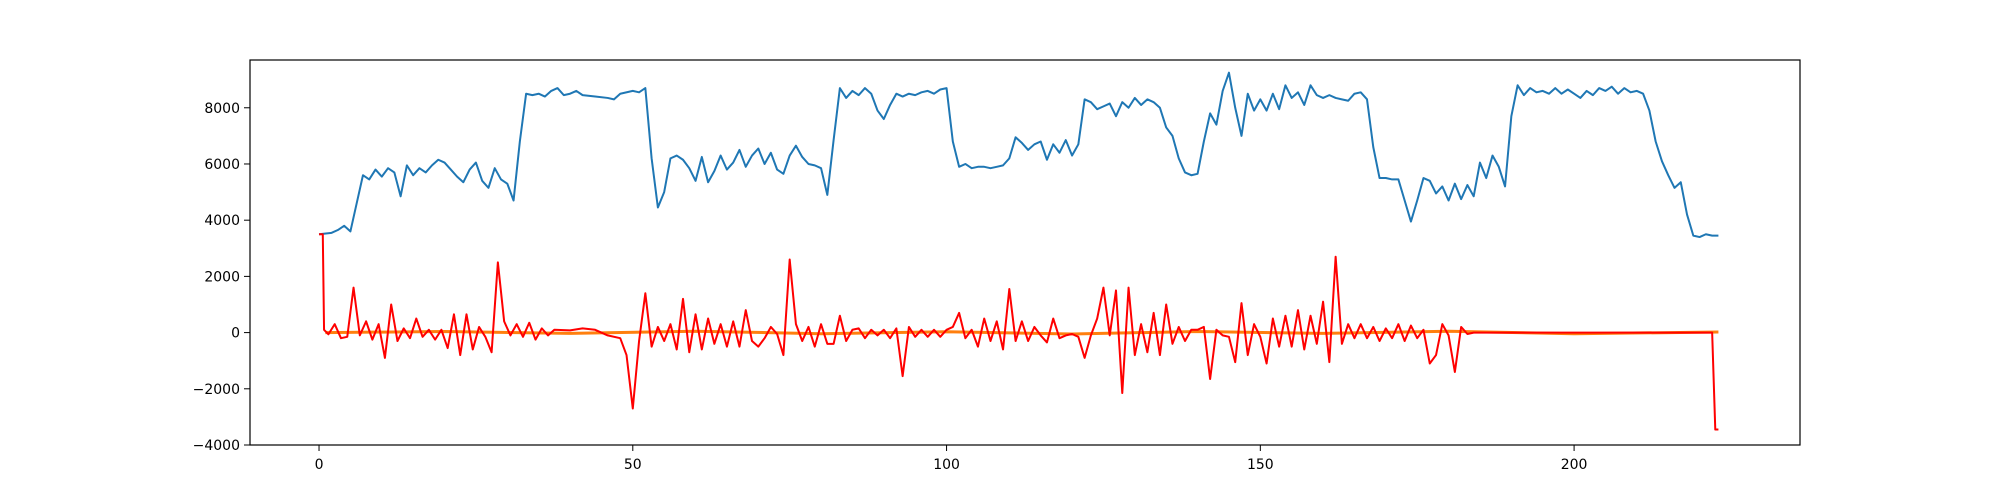 The height and width of the screenshot is (500, 2000). Describe the element at coordinates (216, 390) in the screenshot. I see `y-tick-label: −2000` at that location.